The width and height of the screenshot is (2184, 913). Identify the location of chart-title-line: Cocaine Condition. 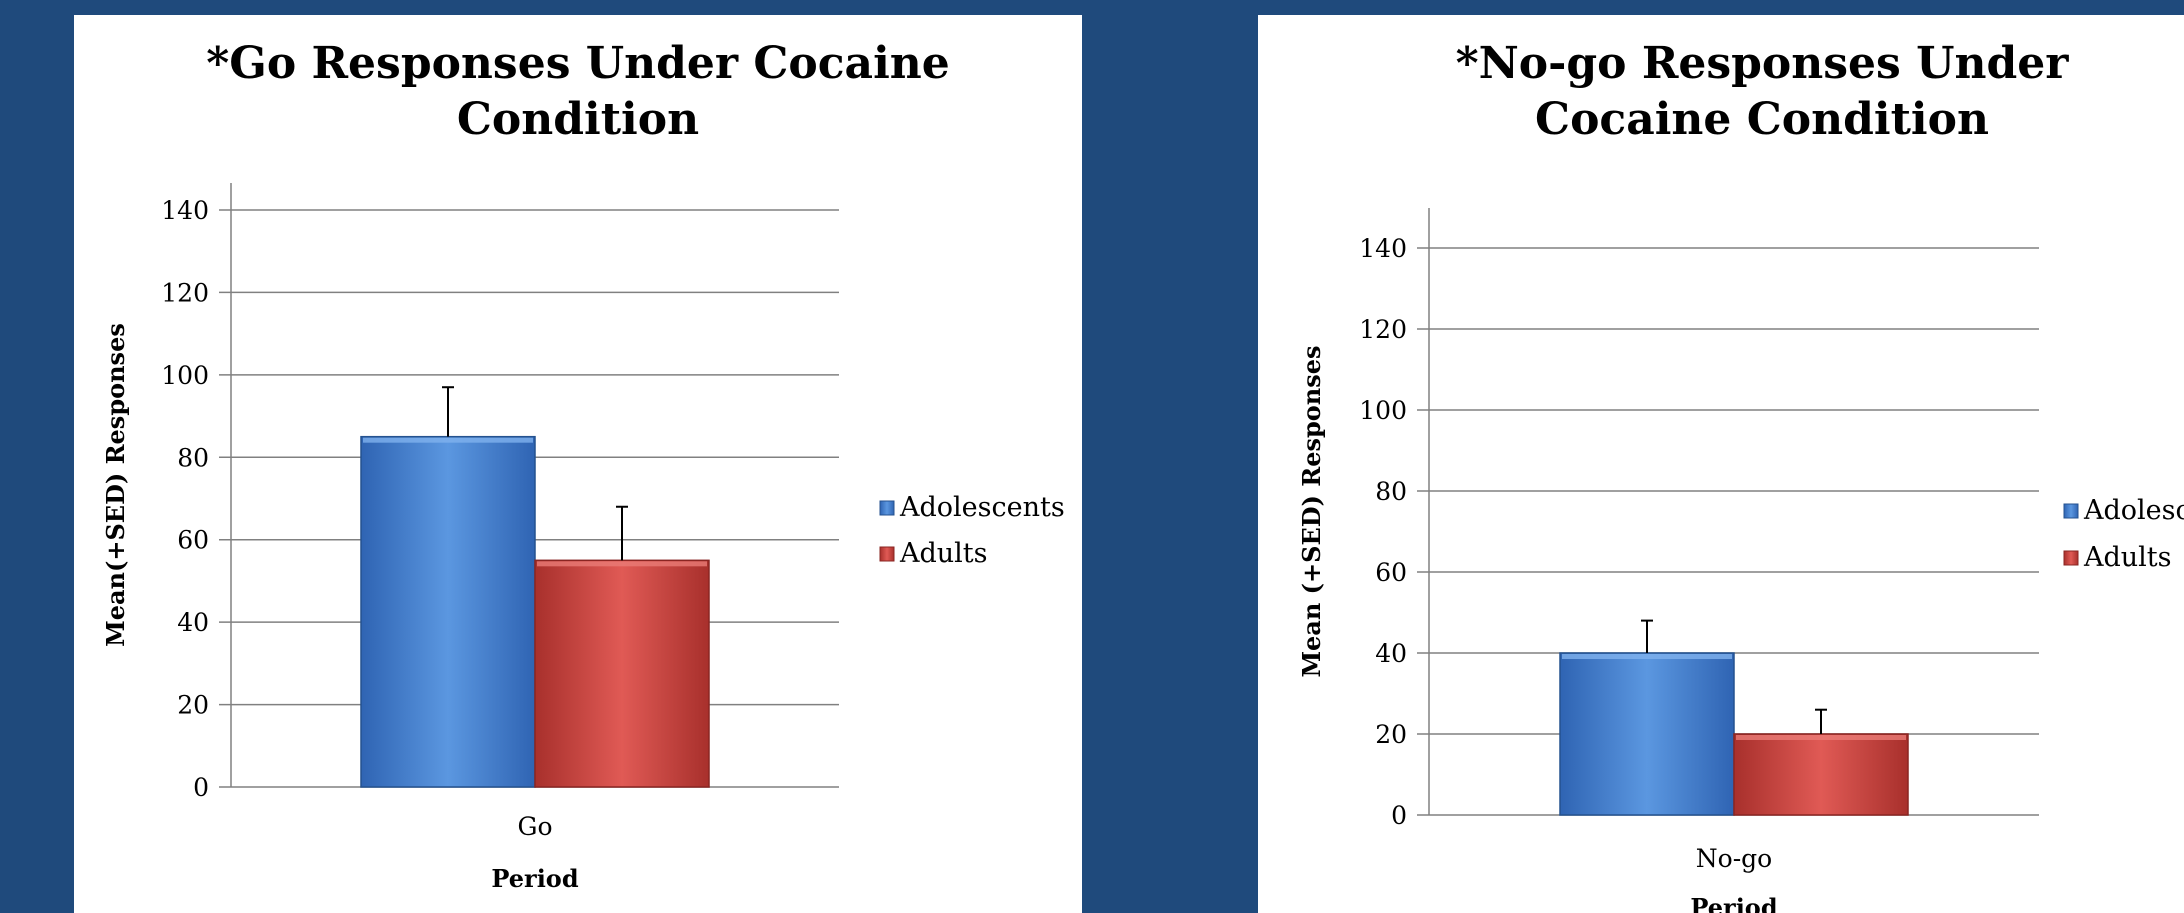
(1762, 119).